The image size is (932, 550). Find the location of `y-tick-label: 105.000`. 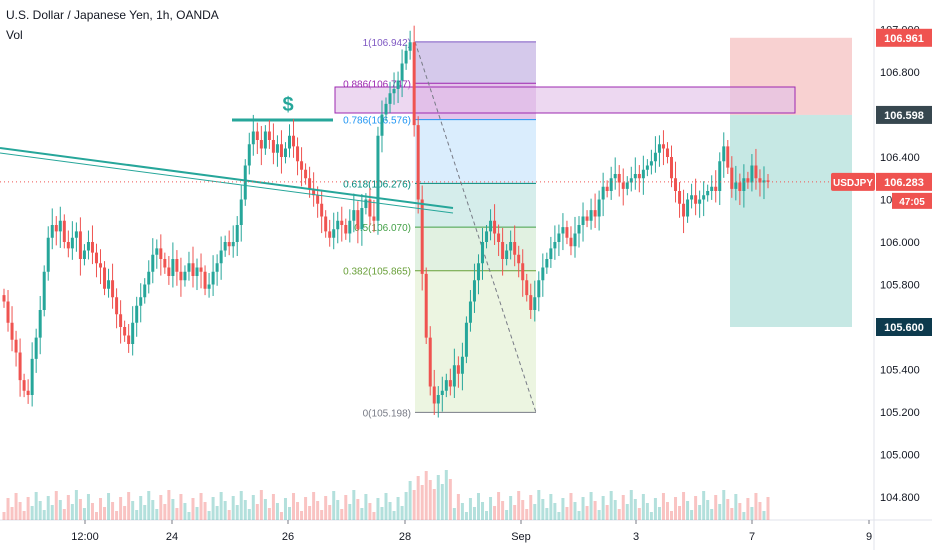

y-tick-label: 105.000 is located at coordinates (900, 456).